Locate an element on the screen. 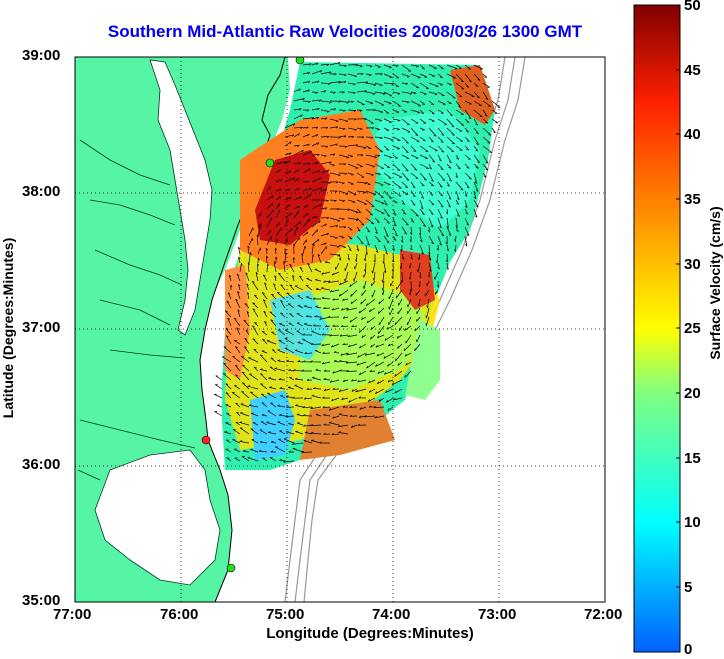  chesapeake-tributaries is located at coordinates (132, 249).